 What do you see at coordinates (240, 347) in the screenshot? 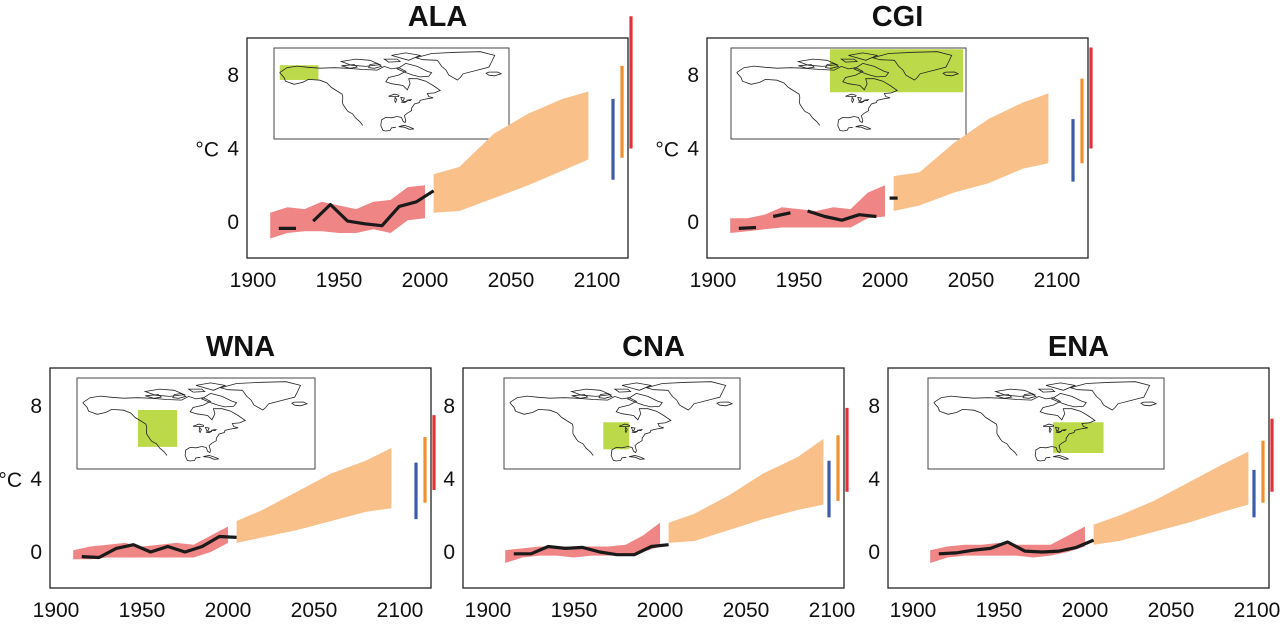
I see `panel-title: WNA` at bounding box center [240, 347].